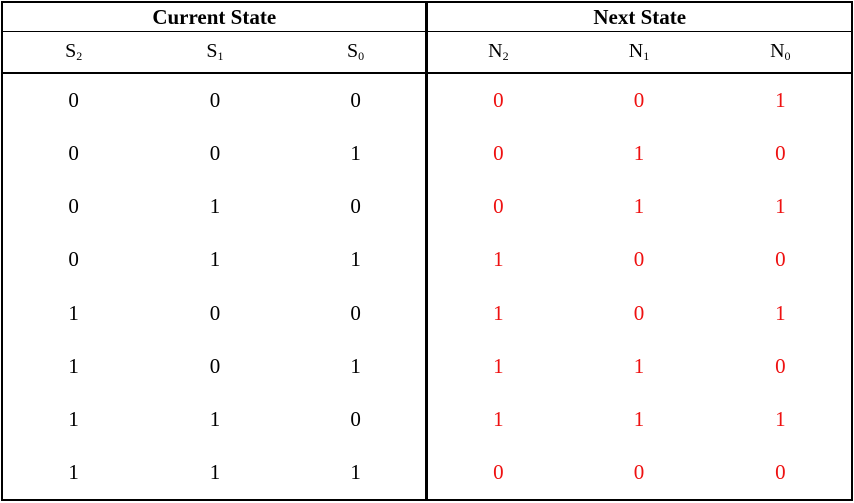  Describe the element at coordinates (216, 17) in the screenshot. I see `current-state-header: Current State` at that location.